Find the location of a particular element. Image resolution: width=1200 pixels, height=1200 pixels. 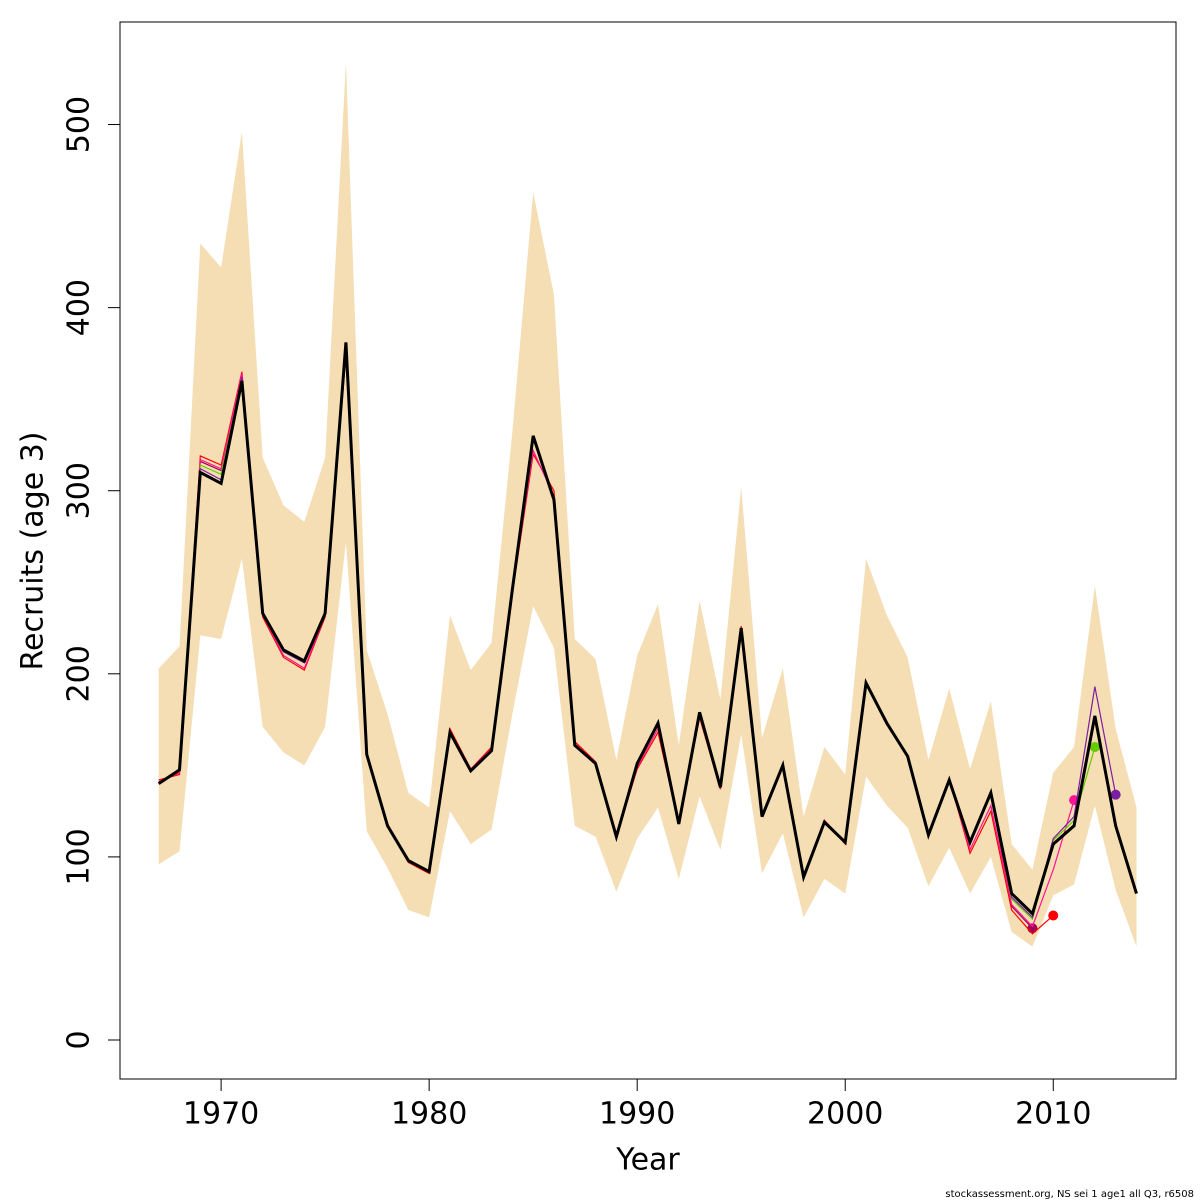

x-tick-label: 1990 is located at coordinates (637, 1114).